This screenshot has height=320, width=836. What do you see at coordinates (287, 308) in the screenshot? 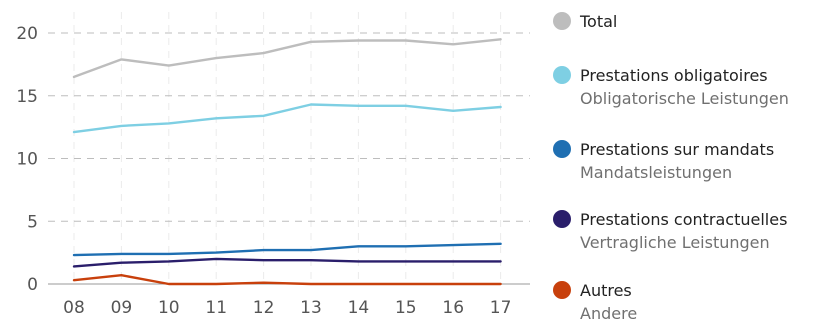
I see `x-axis: 08 09 10 11 12 13 14 15 16 17` at bounding box center [287, 308].